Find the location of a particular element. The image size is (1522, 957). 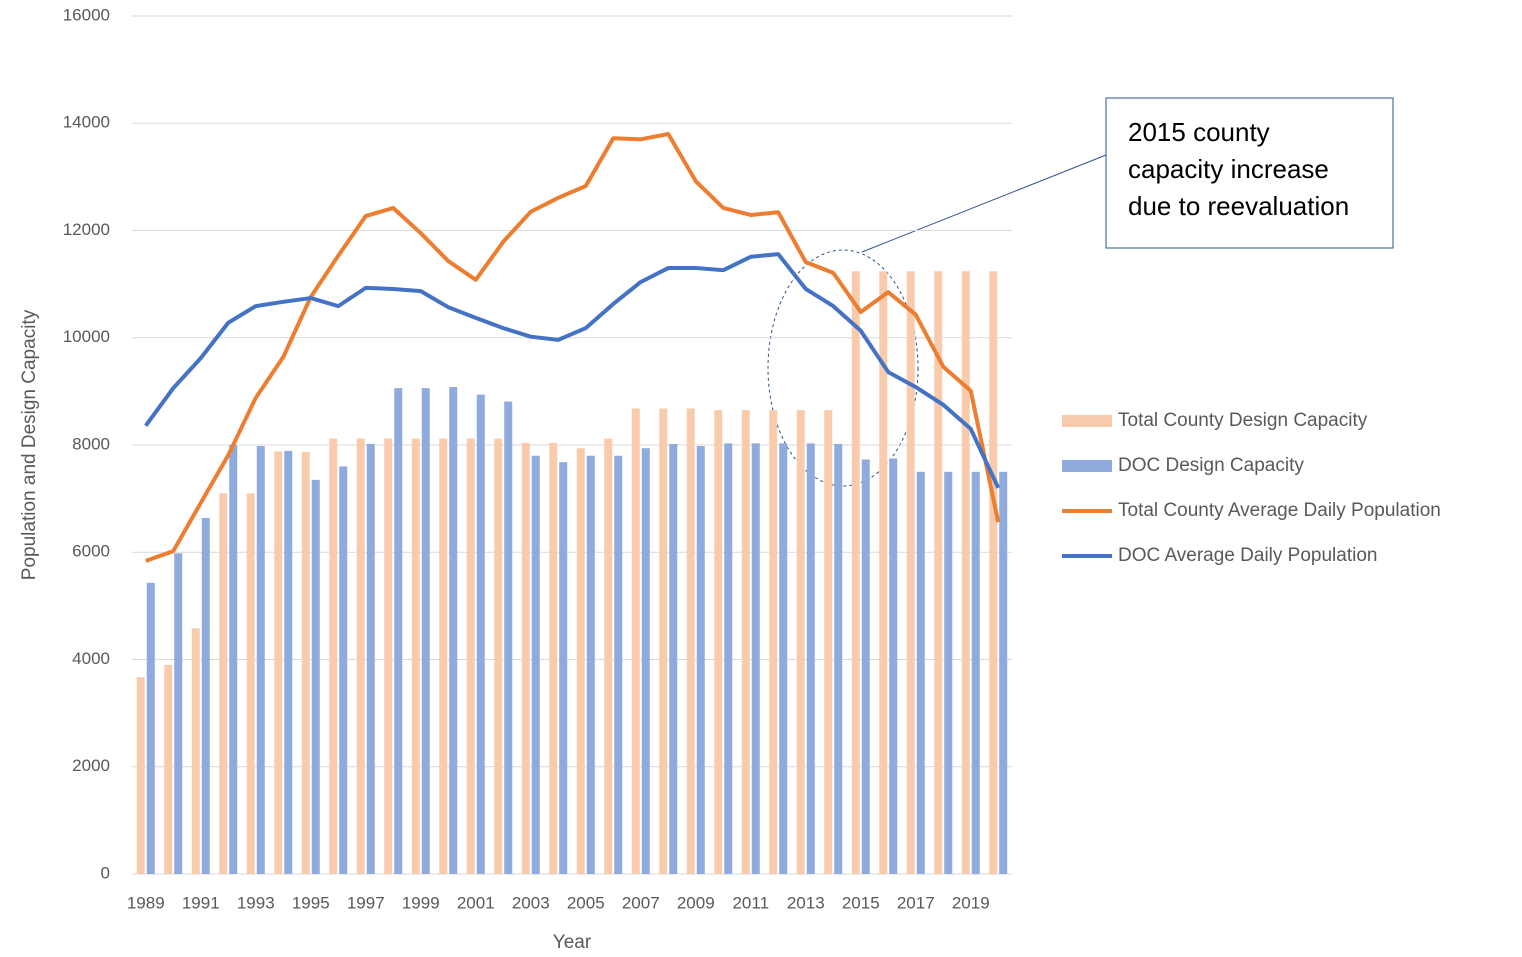

x-tick-label: 1991 is located at coordinates (201, 902).